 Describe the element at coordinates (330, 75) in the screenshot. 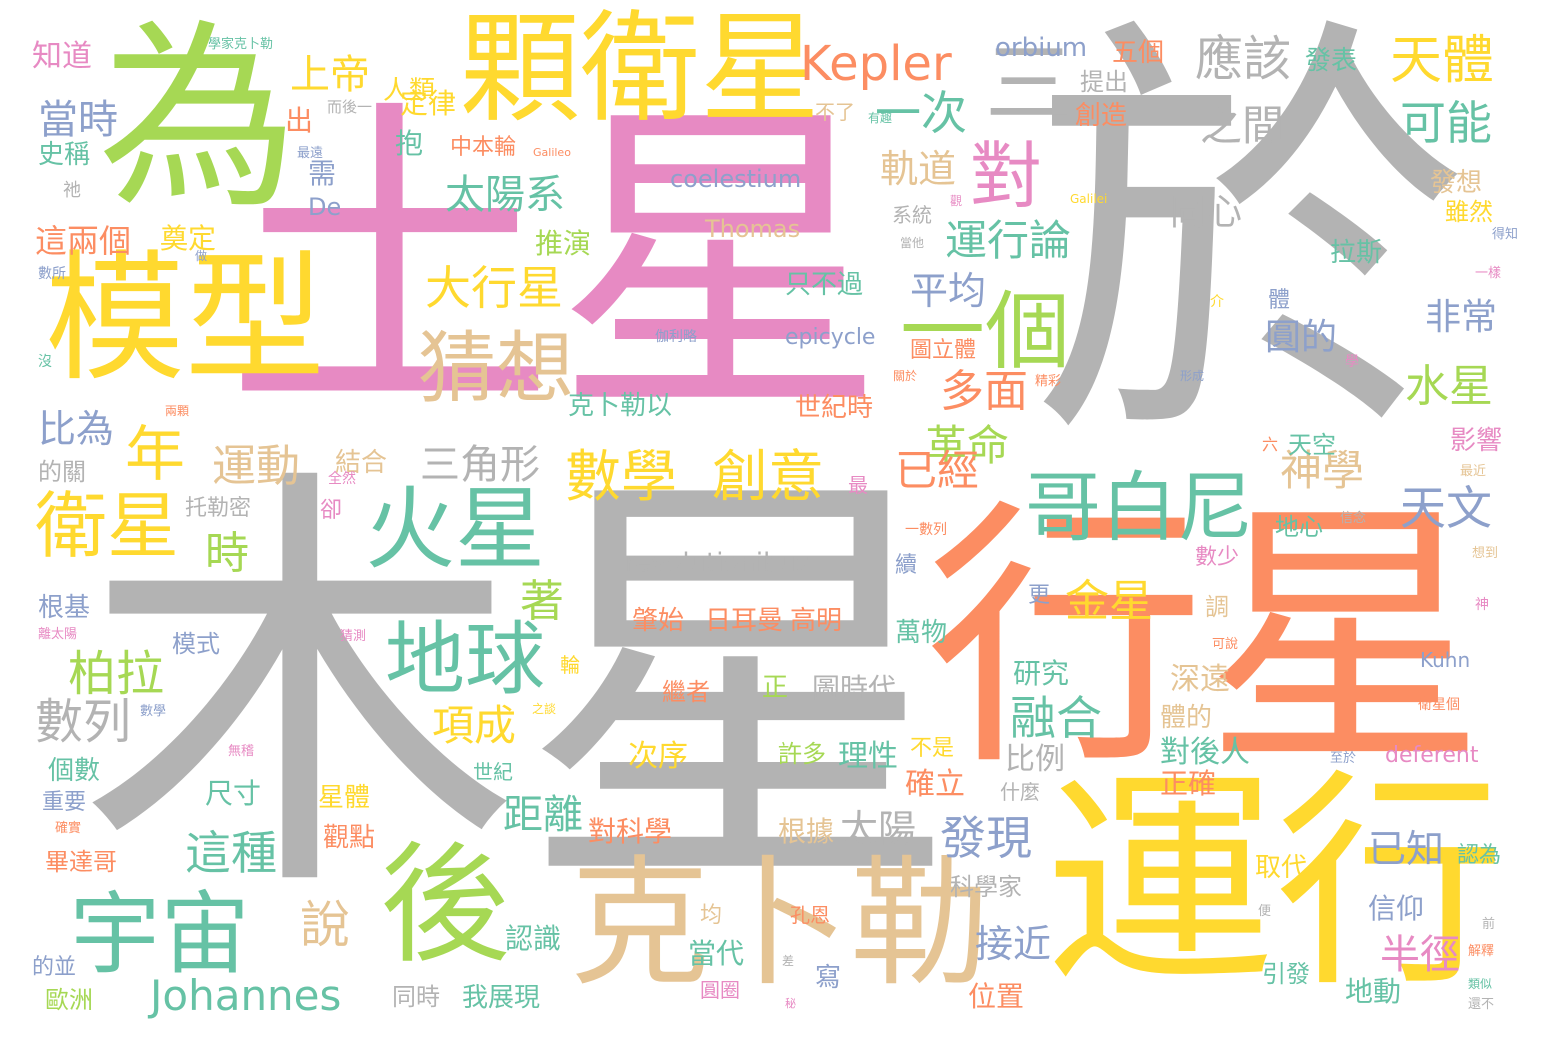

I see `word: 上帝` at that location.